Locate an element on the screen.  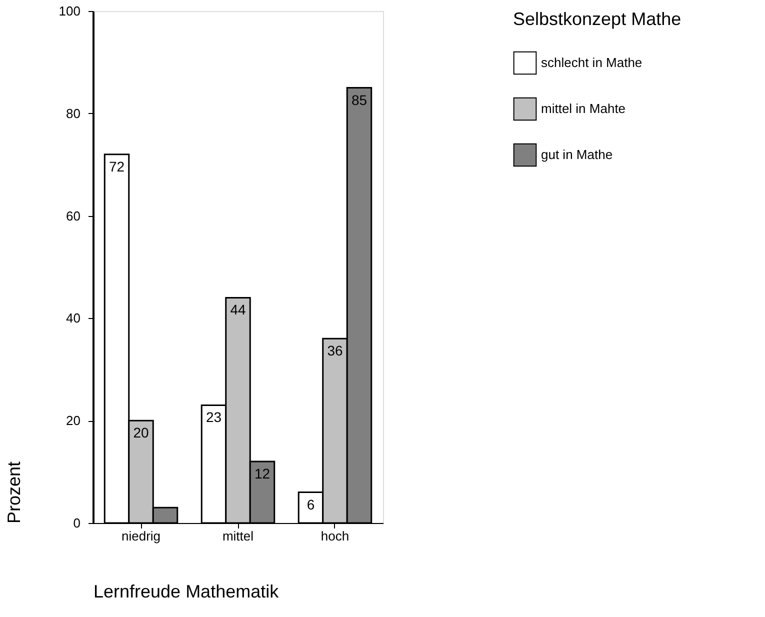
x-axis-title: Lernfreude Mathematik is located at coordinates (187, 592).